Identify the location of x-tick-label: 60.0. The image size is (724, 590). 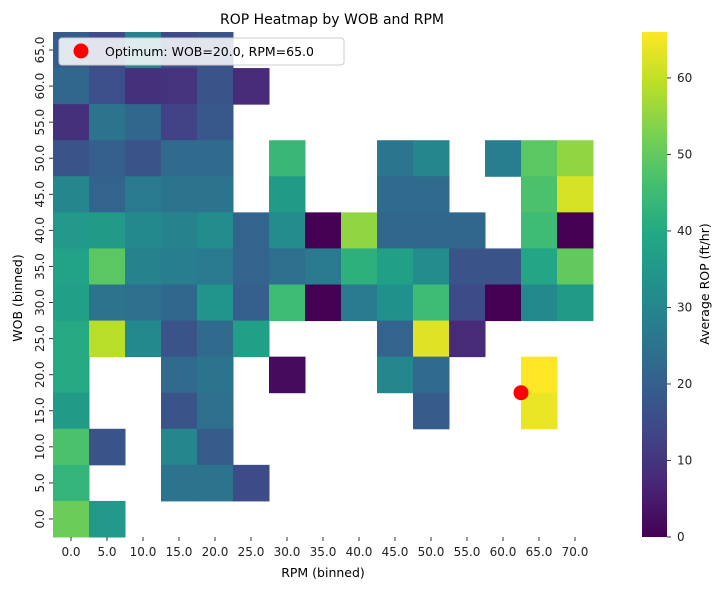
(503, 552).